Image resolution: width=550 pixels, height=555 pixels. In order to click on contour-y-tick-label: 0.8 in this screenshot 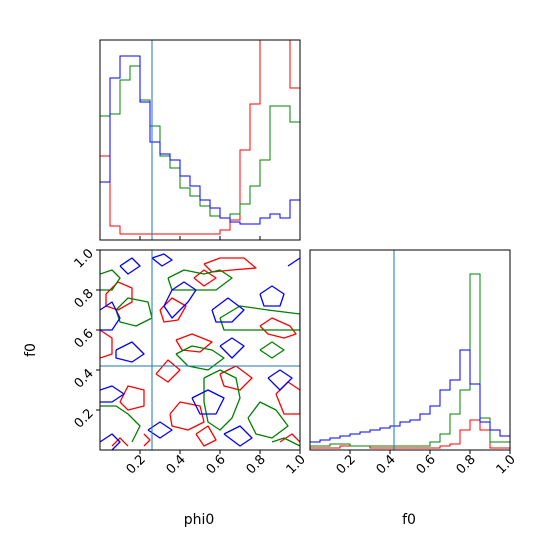, I will do `click(84, 298)`.